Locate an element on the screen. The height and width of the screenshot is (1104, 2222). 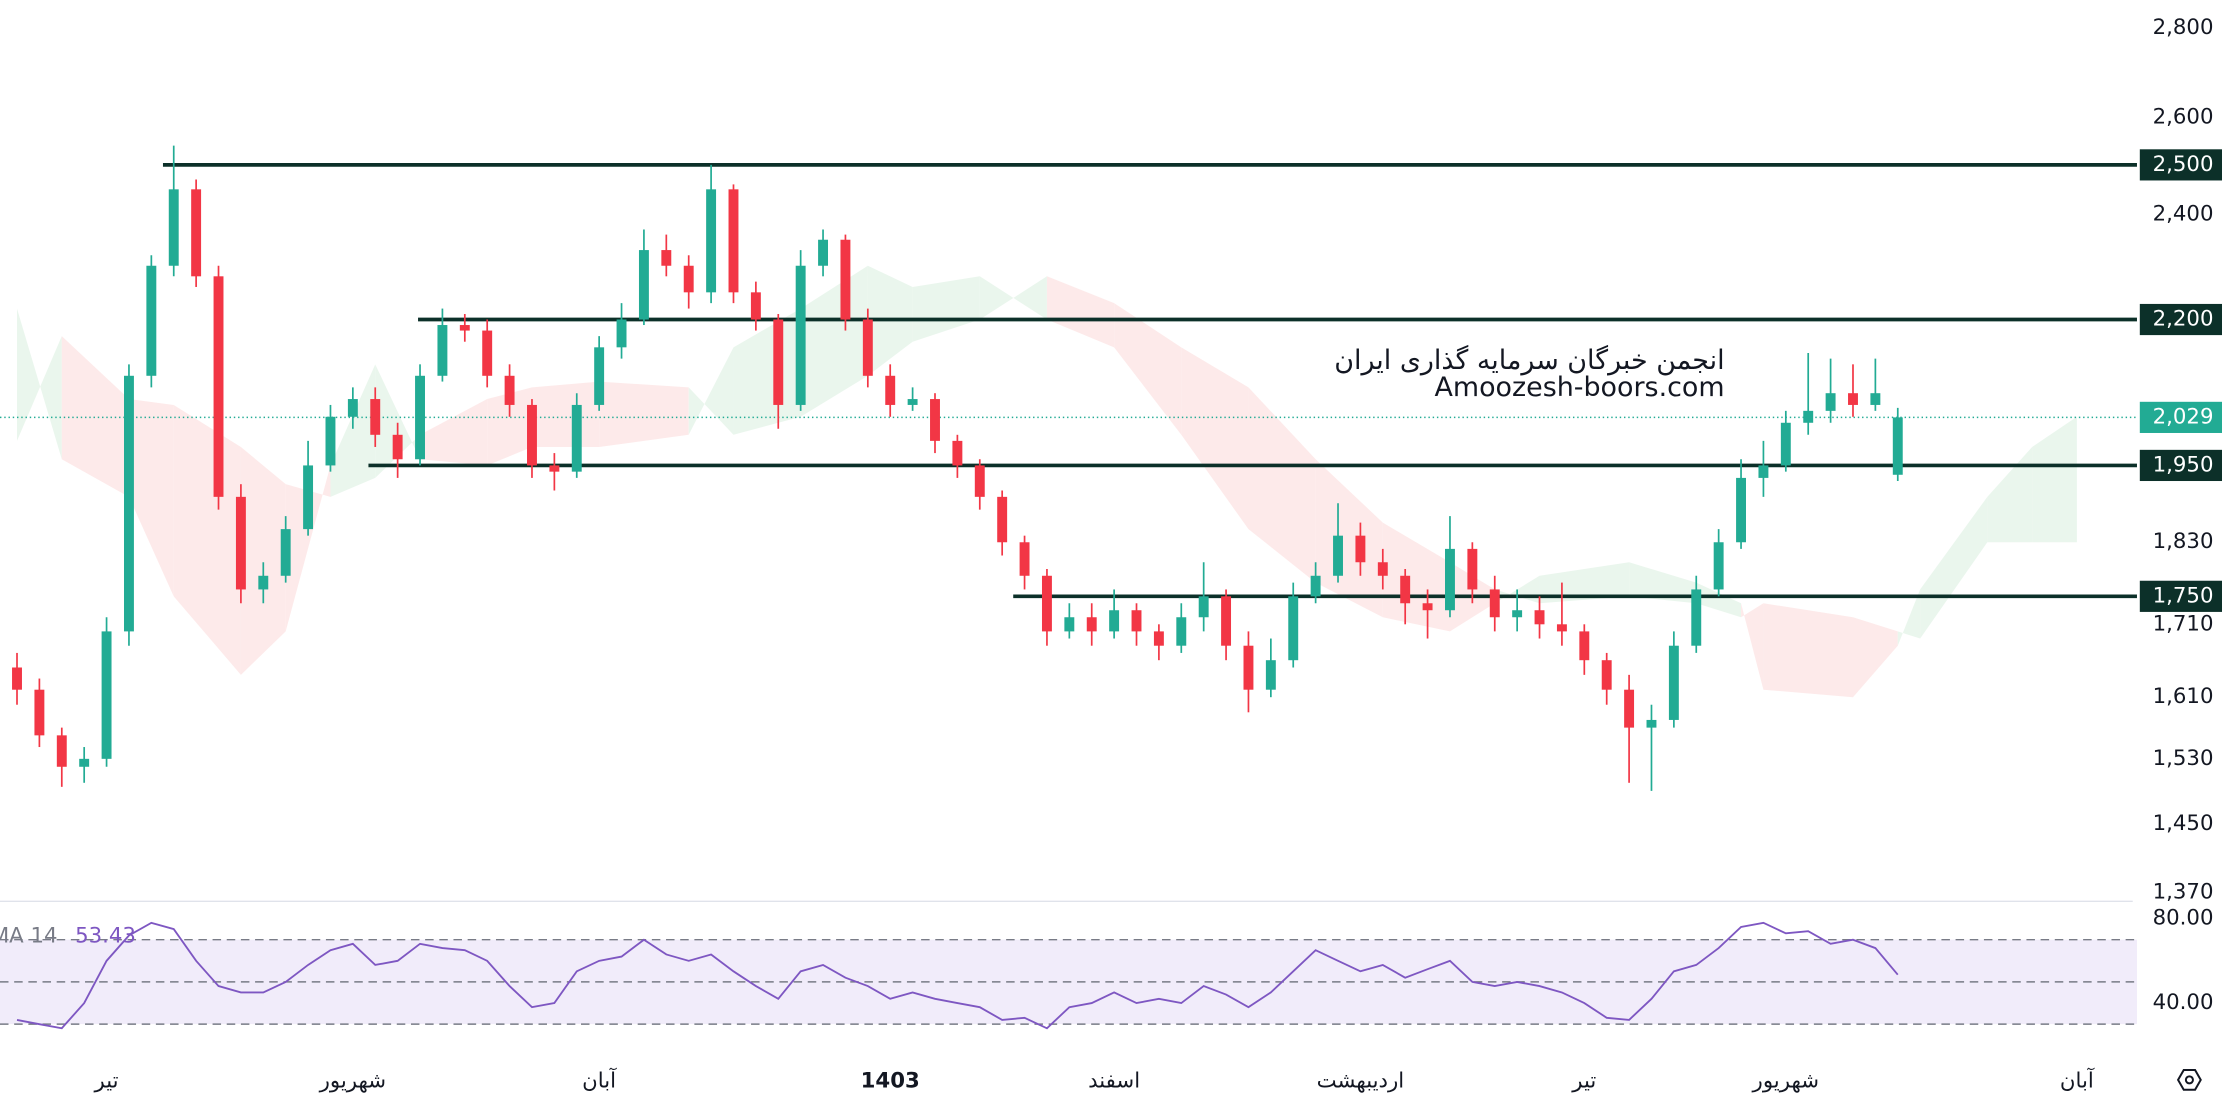
rsi-tick-label: 40.00 is located at coordinates (2183, 1002).